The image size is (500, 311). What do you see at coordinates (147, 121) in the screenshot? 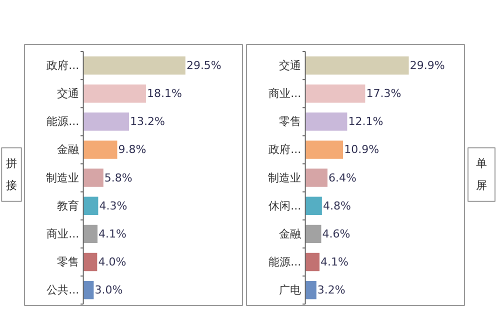
I see `data-label: 13.2%` at bounding box center [147, 121].